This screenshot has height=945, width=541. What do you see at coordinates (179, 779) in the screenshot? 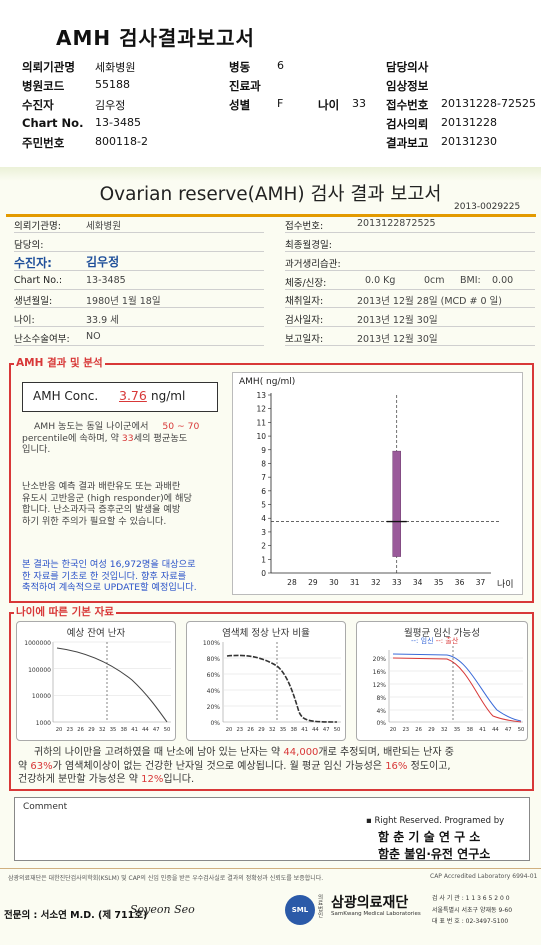
I see `st-g: 입니다.` at bounding box center [179, 779].